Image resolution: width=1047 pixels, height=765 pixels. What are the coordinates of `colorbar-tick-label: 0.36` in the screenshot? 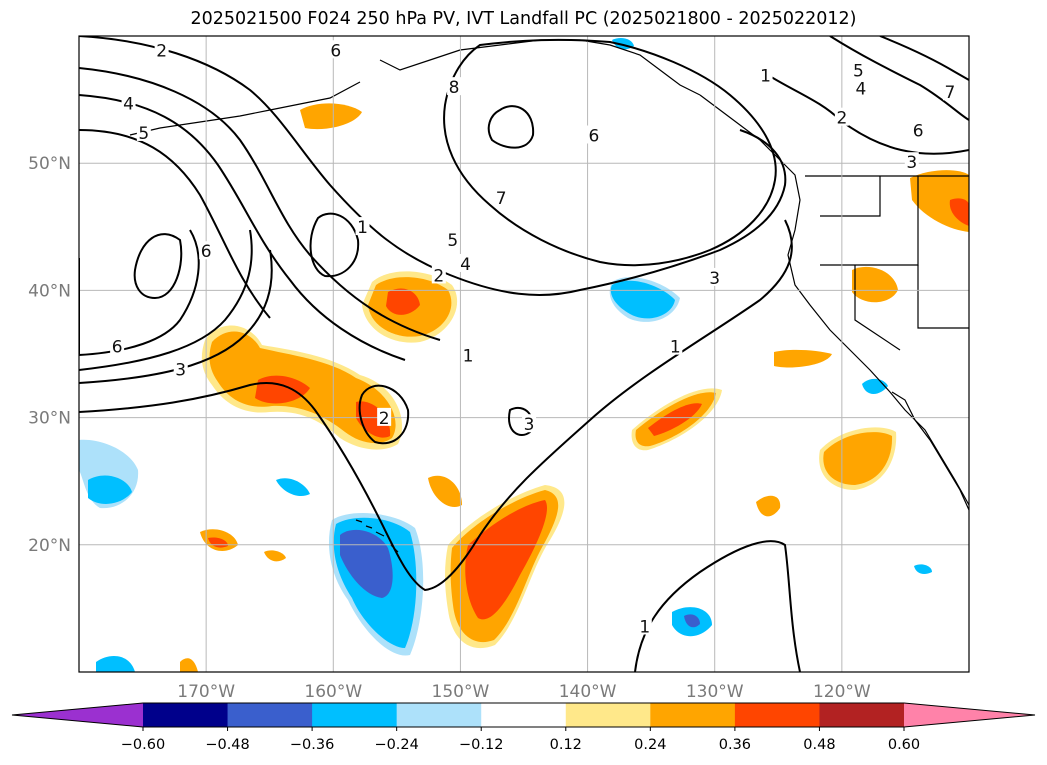 It's located at (735, 745).